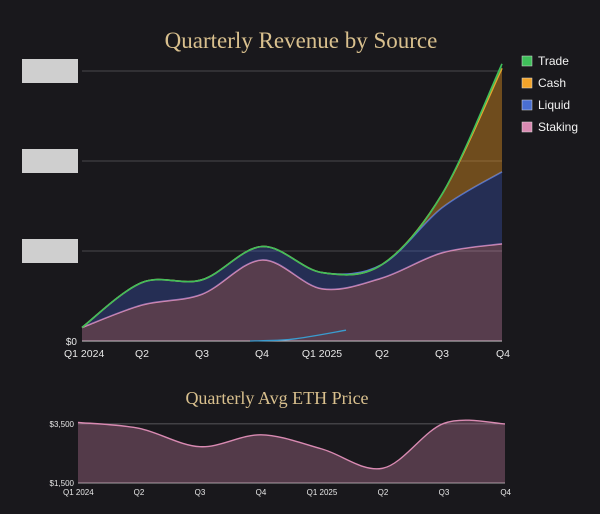 This screenshot has width=600, height=514. I want to click on area-eth-price, so click(291, 451).